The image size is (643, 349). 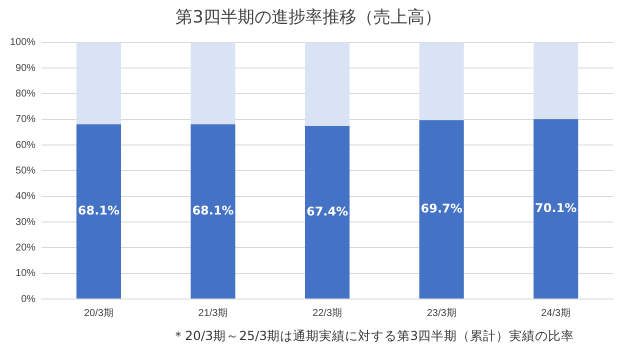 What do you see at coordinates (28, 299) in the screenshot?
I see `y-tick-label: 0%` at bounding box center [28, 299].